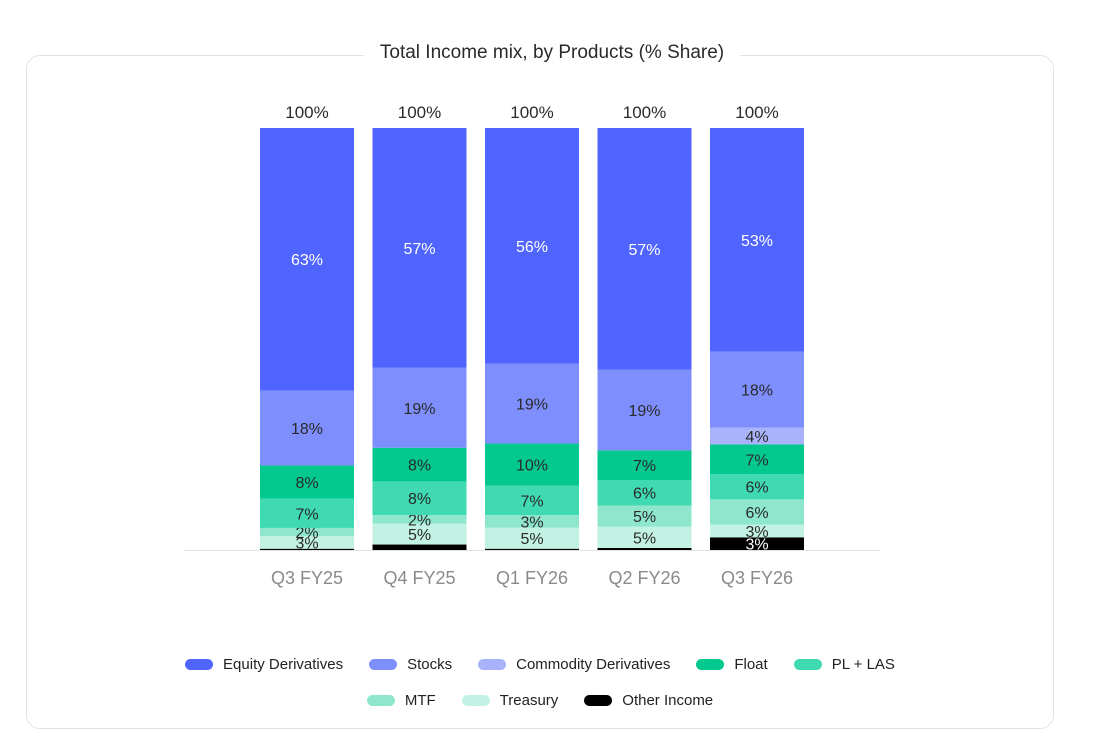  I want to click on category-label-q3-fy25: Q3 FY25, so click(307, 578).